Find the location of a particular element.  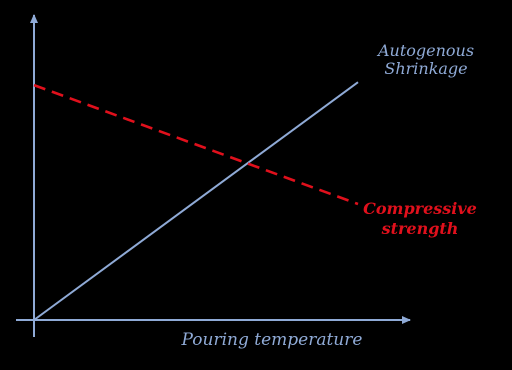

series-label-autogenous-shrinkage: Autogenous Shrinkage is located at coordinates (425, 59).